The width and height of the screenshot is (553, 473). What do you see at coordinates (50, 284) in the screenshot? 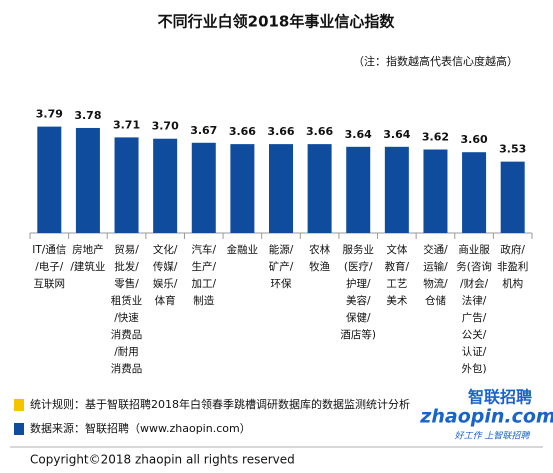
I see `x-tick-label: 互联网` at bounding box center [50, 284].